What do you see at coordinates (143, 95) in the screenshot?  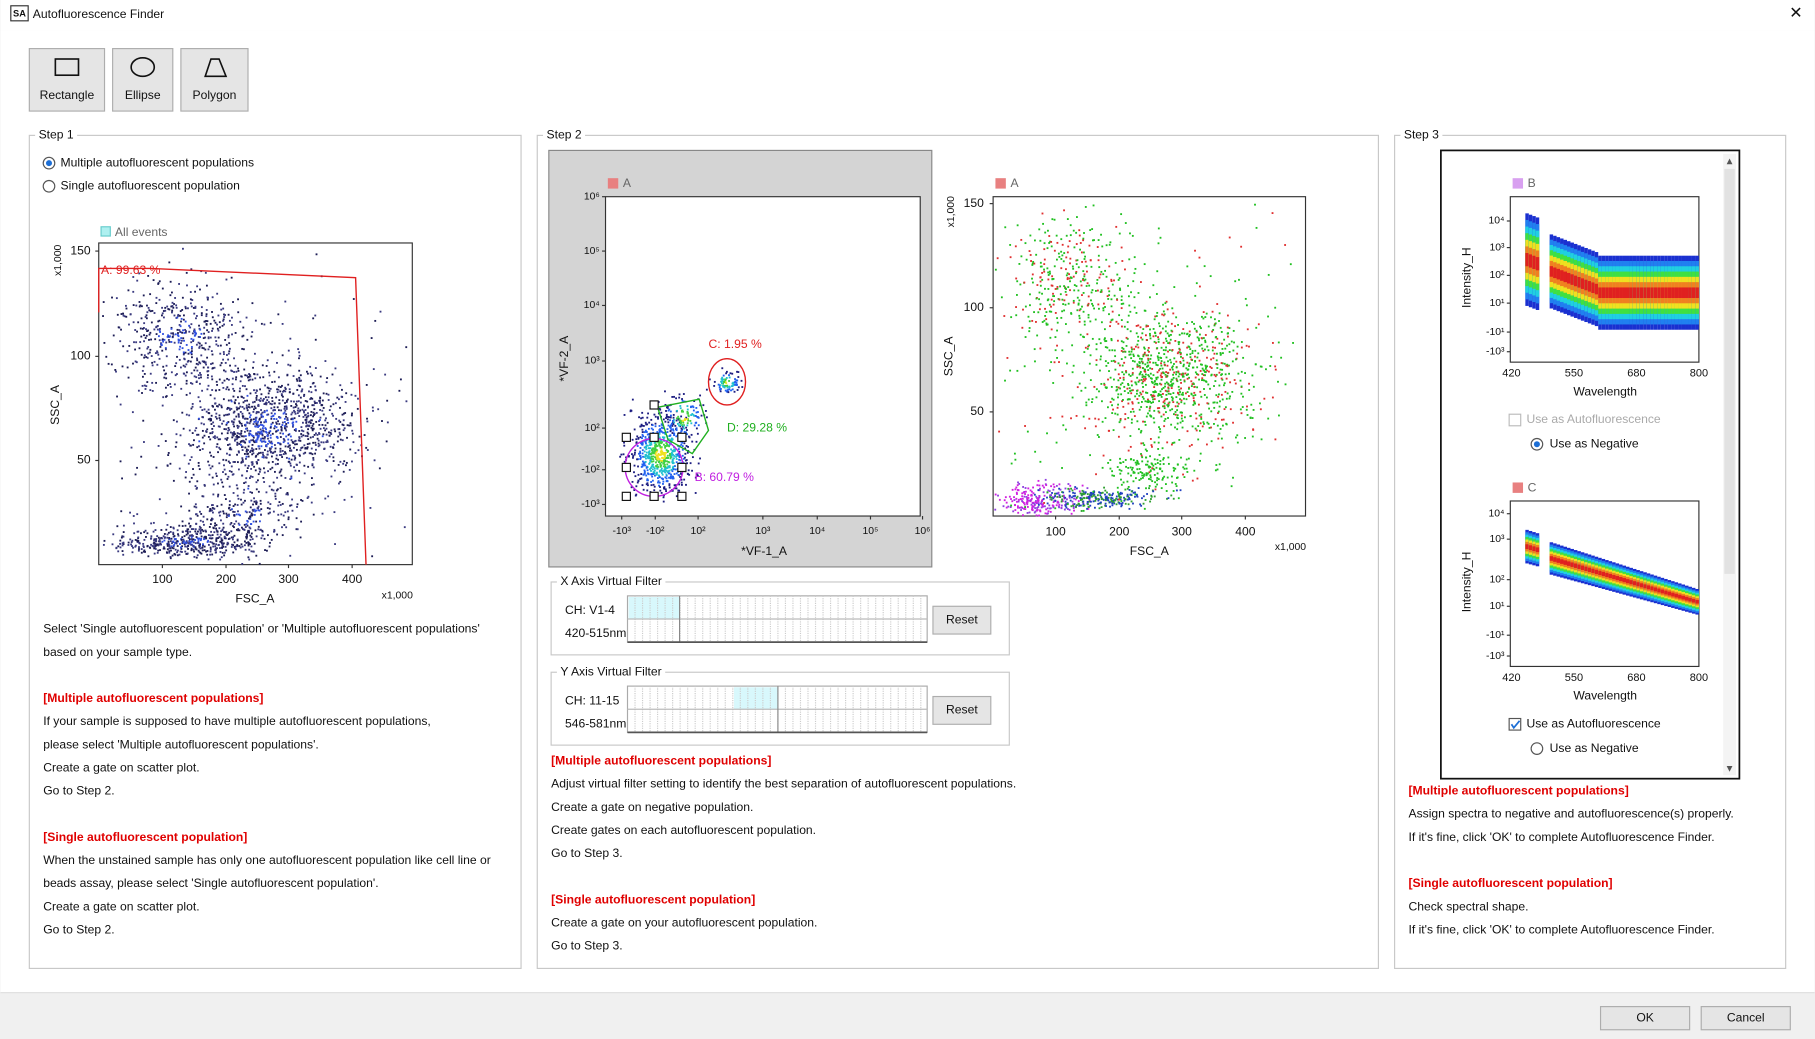 I see `tool-label: Ellipse` at bounding box center [143, 95].